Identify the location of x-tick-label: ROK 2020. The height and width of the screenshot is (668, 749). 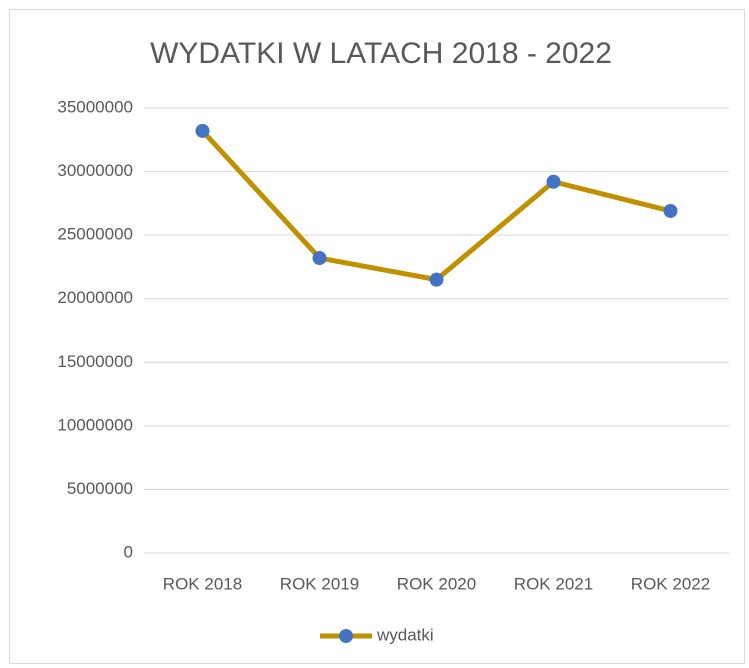
(436, 583).